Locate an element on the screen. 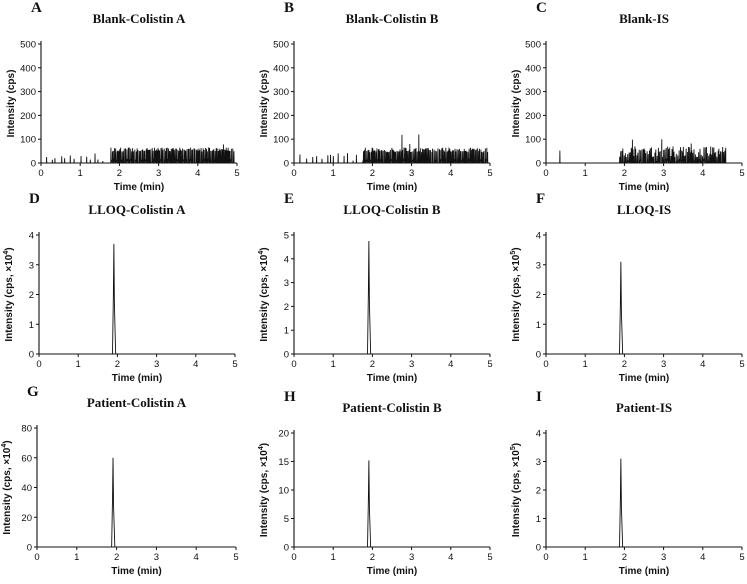 The image size is (747, 584). x-tick-label-d: 2 is located at coordinates (117, 364).